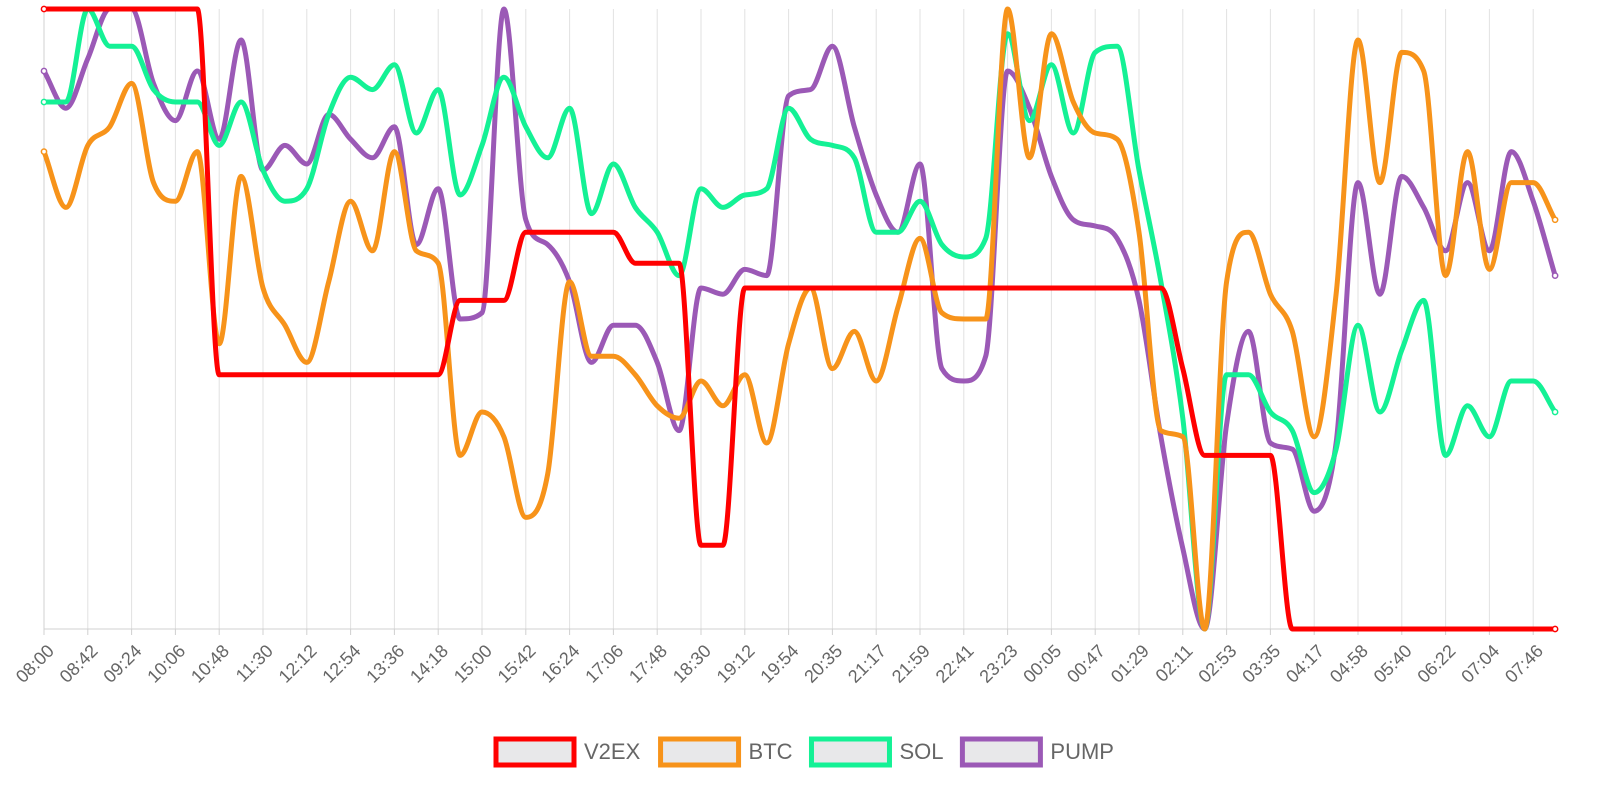  I want to click on legend-item-btc: BTC, so click(725, 752).